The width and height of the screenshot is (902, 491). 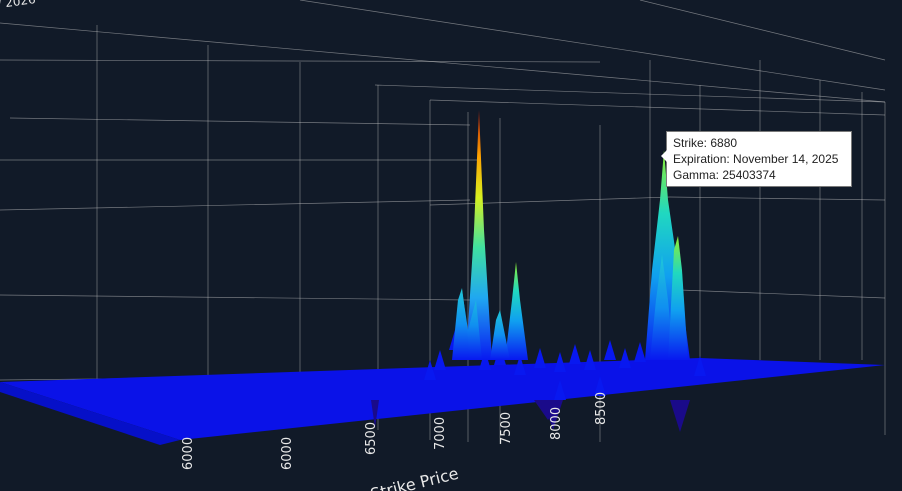 I want to click on x-tick-label: 6500, so click(x=371, y=438).